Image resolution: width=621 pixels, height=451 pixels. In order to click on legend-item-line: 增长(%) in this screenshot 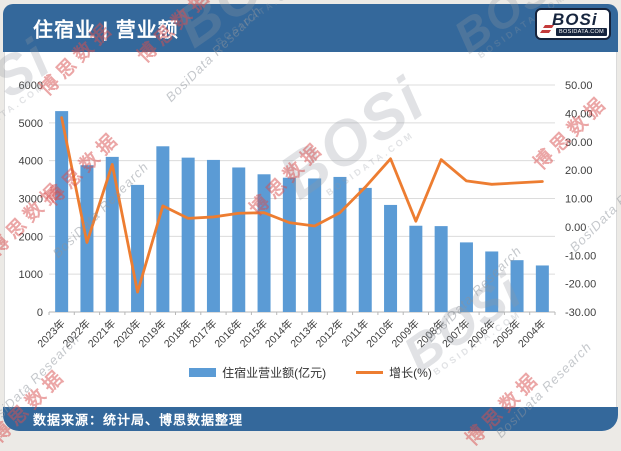, I will do `click(394, 372)`.